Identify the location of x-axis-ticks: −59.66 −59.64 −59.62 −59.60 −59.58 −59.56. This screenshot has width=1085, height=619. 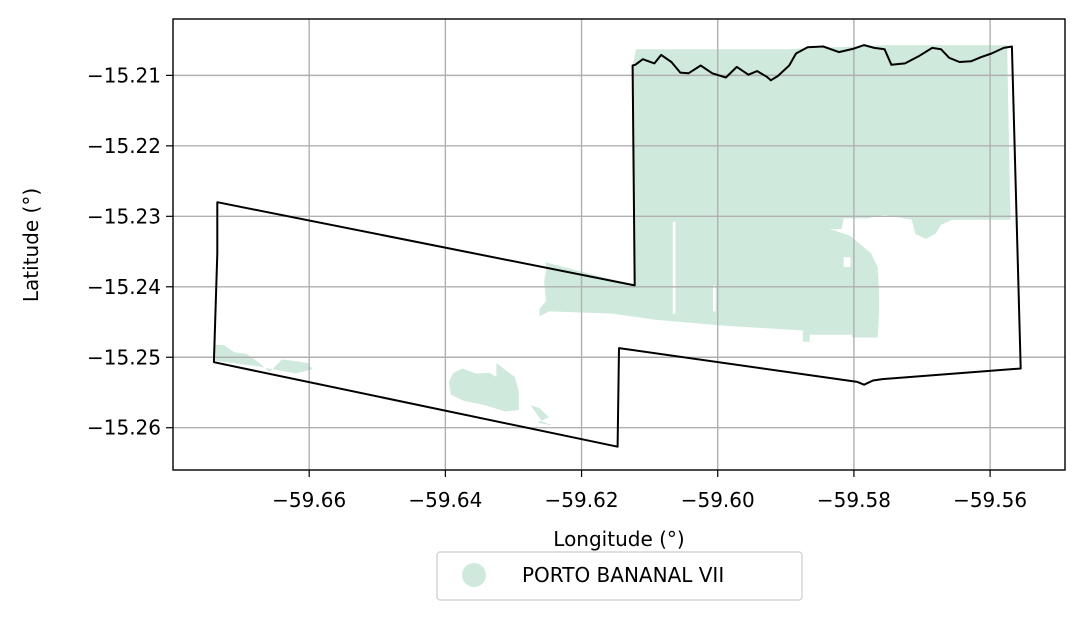
(649, 491).